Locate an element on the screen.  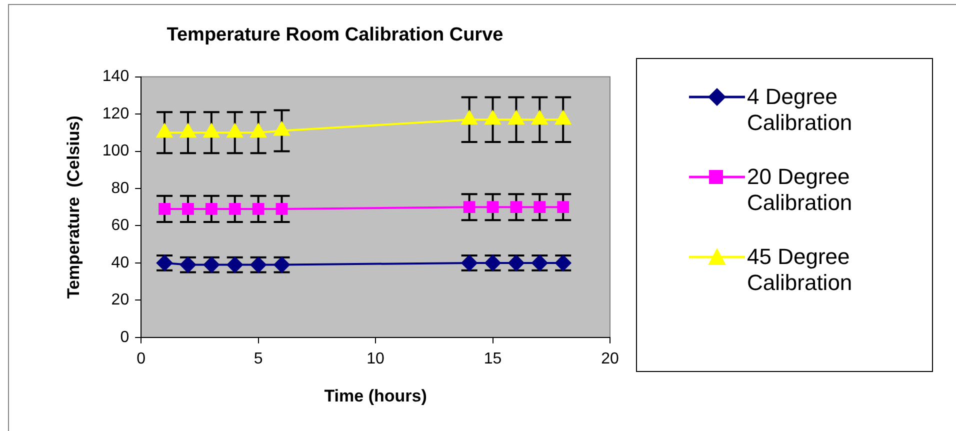
x-tick-label: 5 is located at coordinates (258, 359).